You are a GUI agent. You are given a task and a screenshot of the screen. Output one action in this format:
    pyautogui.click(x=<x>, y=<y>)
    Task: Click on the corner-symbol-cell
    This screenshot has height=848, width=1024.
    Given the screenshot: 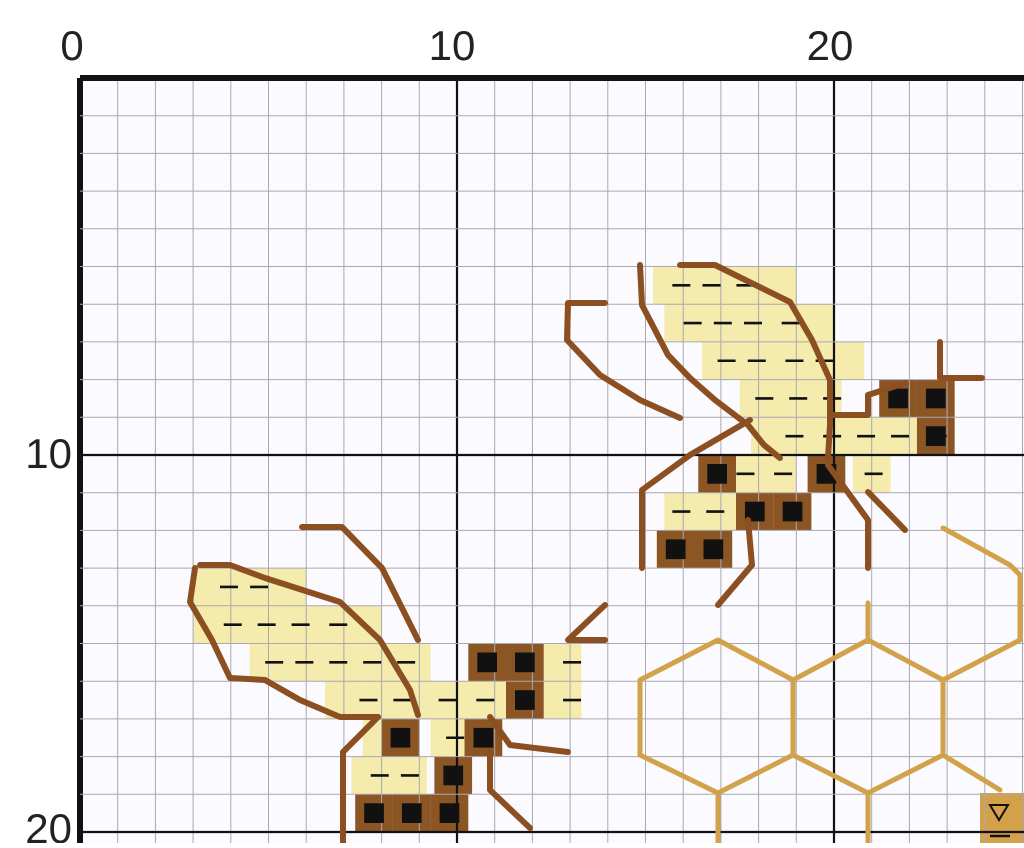 What is the action you would take?
    pyautogui.click(x=1002, y=818)
    